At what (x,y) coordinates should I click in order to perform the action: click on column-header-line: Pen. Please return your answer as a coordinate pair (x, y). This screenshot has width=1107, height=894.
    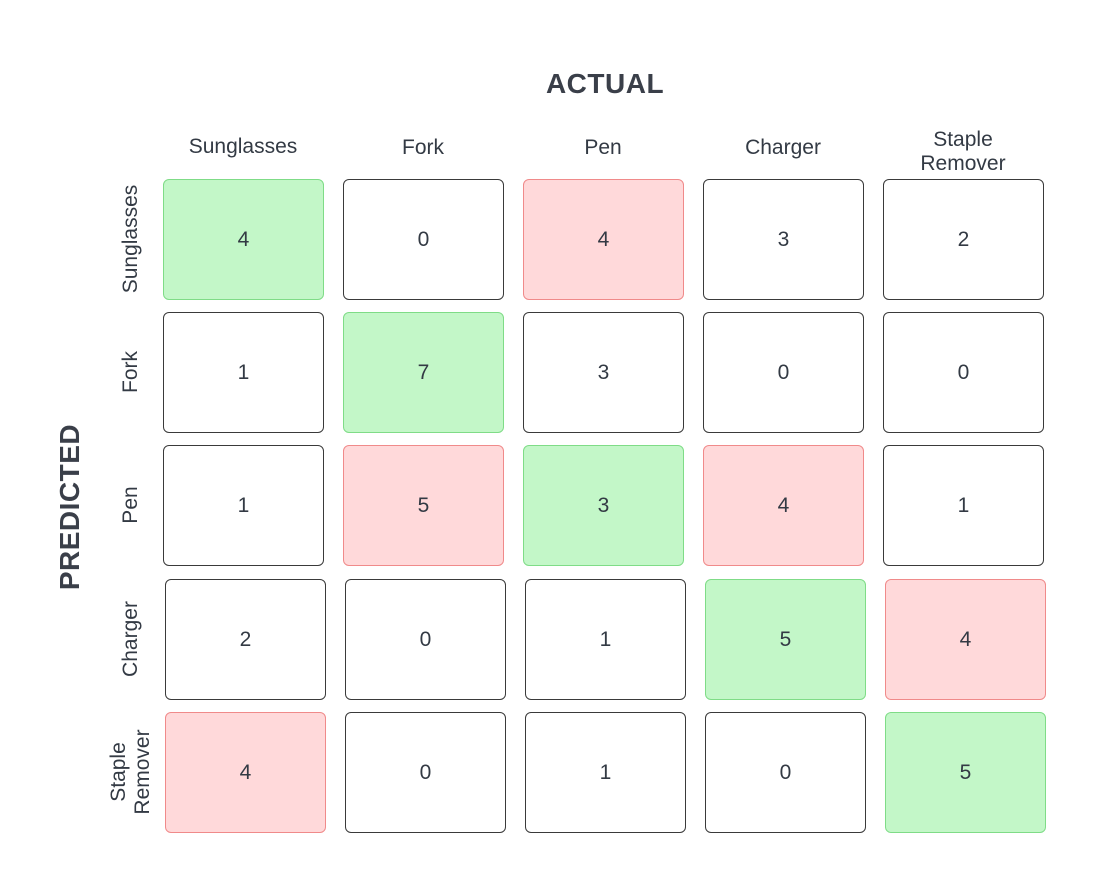
    Looking at the image, I should click on (603, 147).